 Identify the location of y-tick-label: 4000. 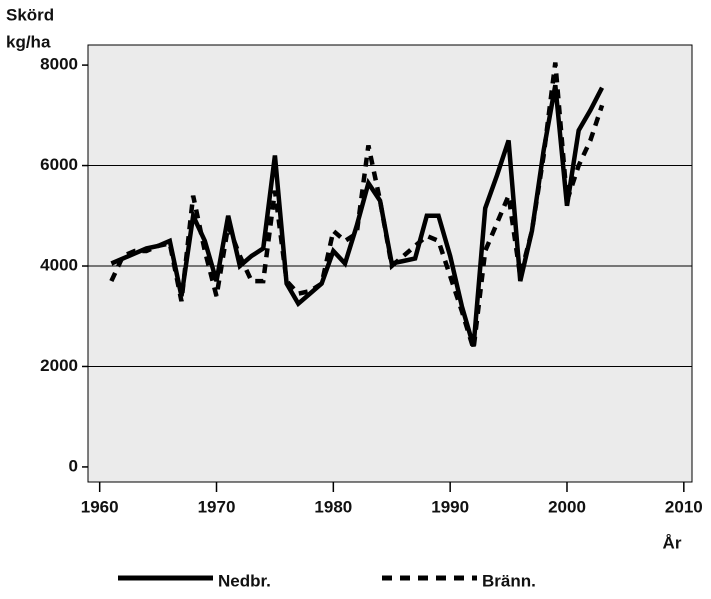
(59, 264).